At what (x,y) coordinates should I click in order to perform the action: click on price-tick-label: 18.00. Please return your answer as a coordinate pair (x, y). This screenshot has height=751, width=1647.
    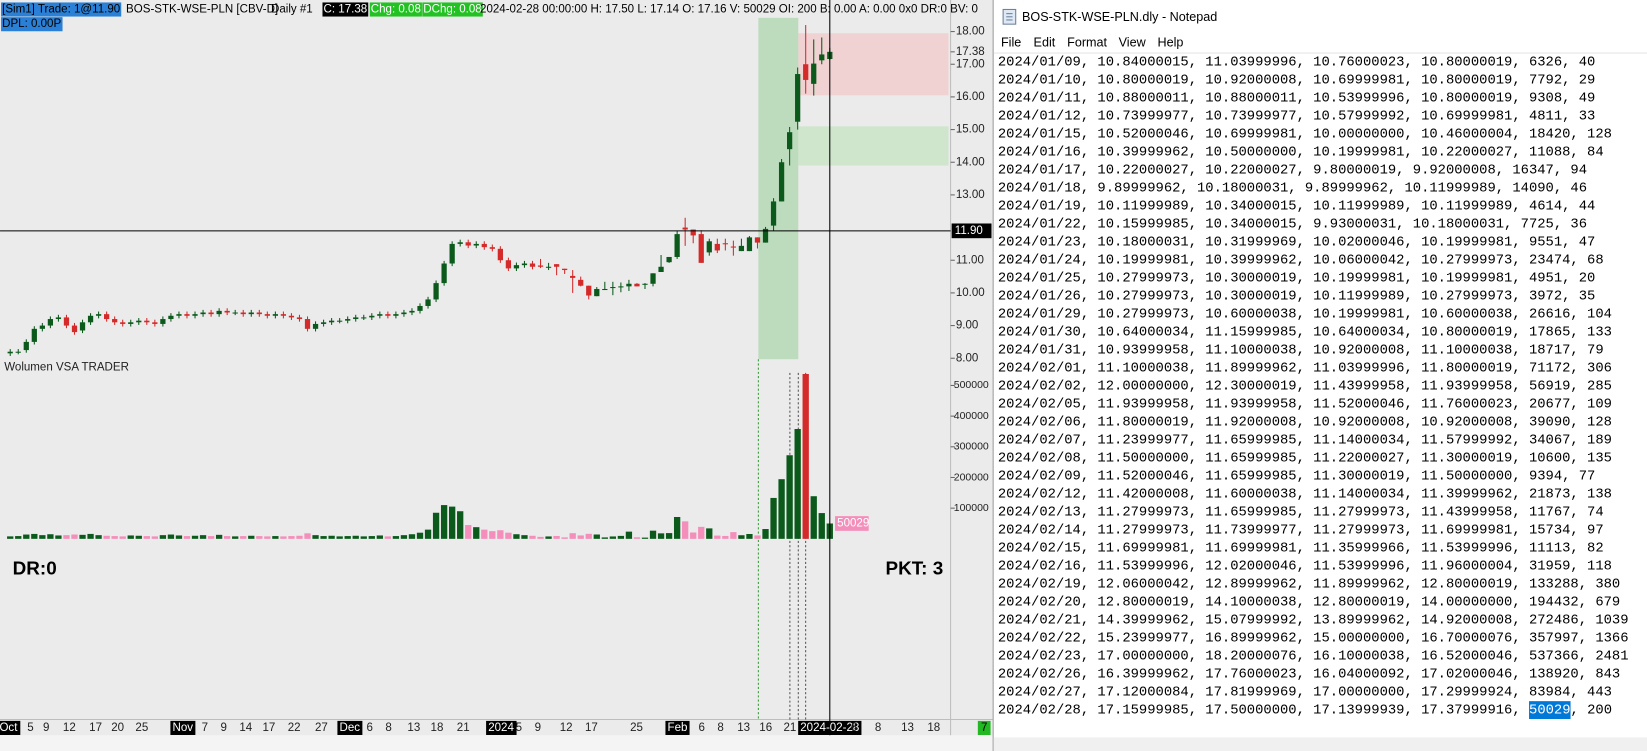
    Looking at the image, I should click on (970, 32).